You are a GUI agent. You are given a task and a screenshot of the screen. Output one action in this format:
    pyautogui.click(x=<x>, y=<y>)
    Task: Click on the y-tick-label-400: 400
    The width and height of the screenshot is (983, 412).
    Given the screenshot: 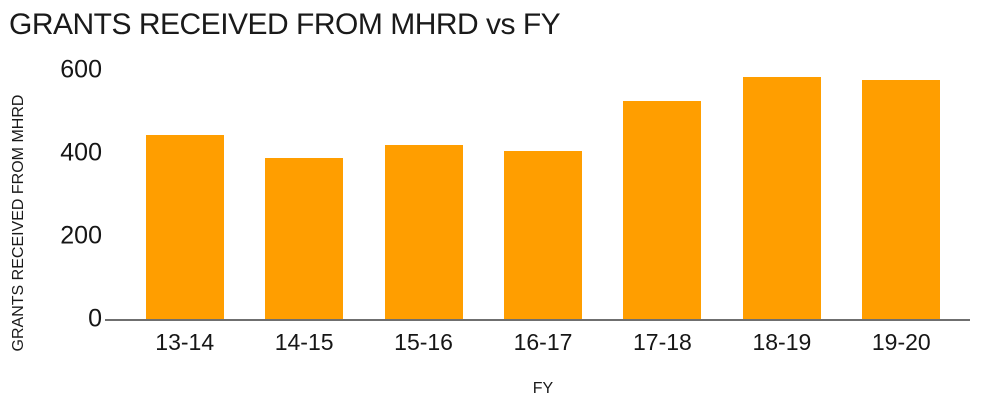 What is the action you would take?
    pyautogui.click(x=81, y=151)
    